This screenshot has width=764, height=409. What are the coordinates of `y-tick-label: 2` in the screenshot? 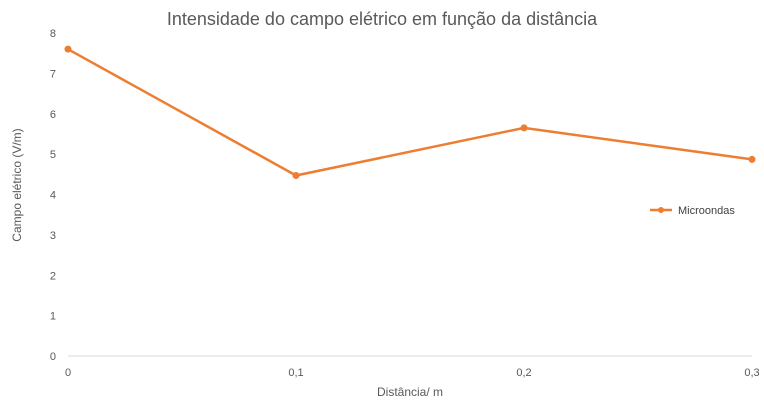 It's located at (53, 276).